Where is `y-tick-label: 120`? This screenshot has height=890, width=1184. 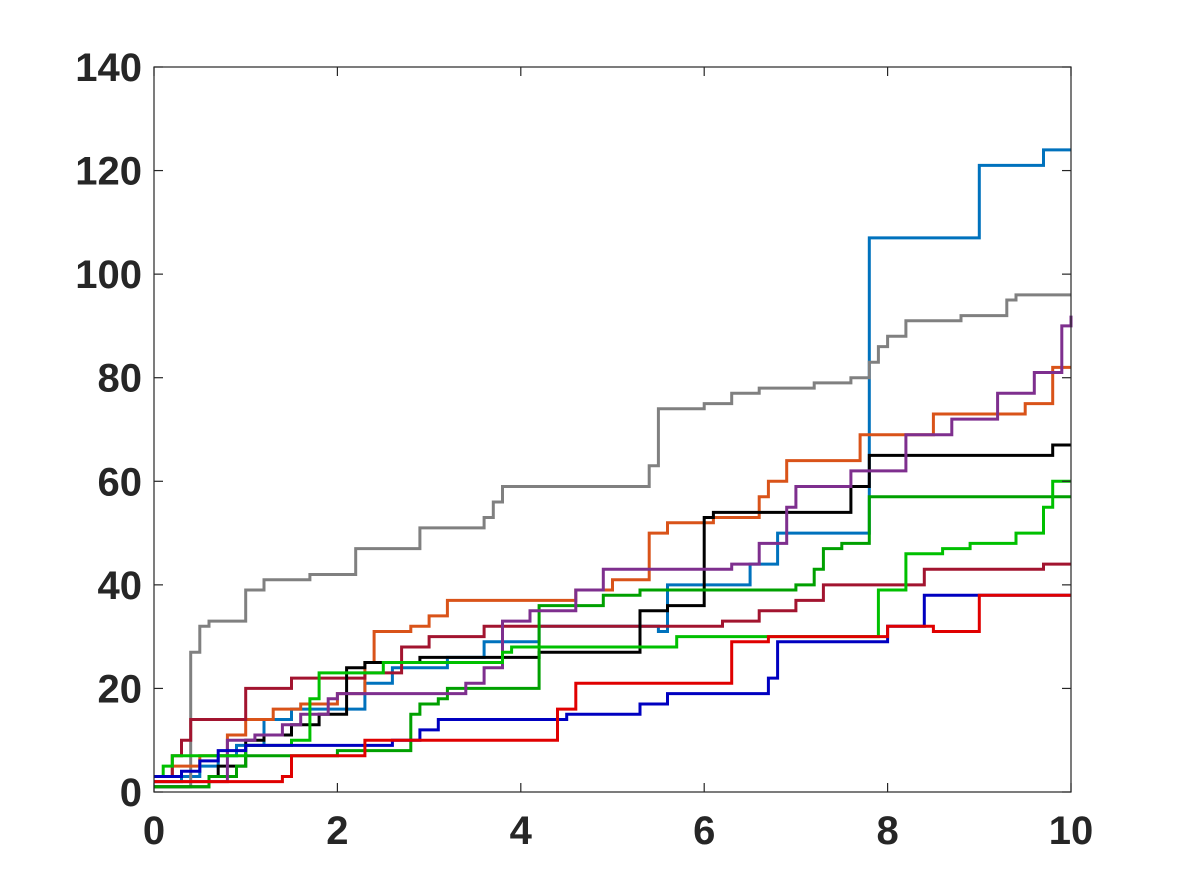 y-tick-label: 120 is located at coordinates (108, 172).